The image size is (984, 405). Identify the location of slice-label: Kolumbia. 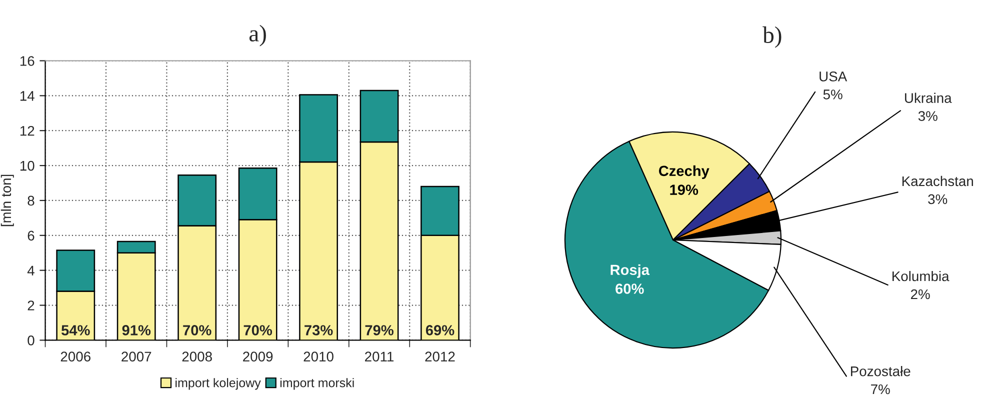
(921, 276).